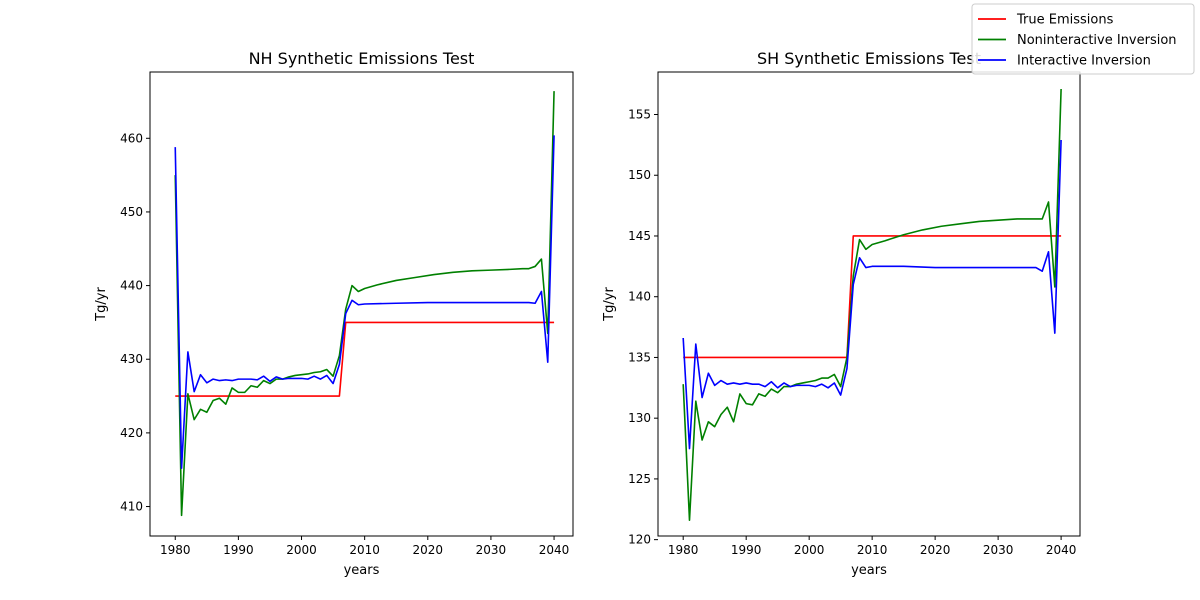 The width and height of the screenshot is (1200, 600). I want to click on chart-title: NH Synthetic Emissions Test, so click(362, 58).